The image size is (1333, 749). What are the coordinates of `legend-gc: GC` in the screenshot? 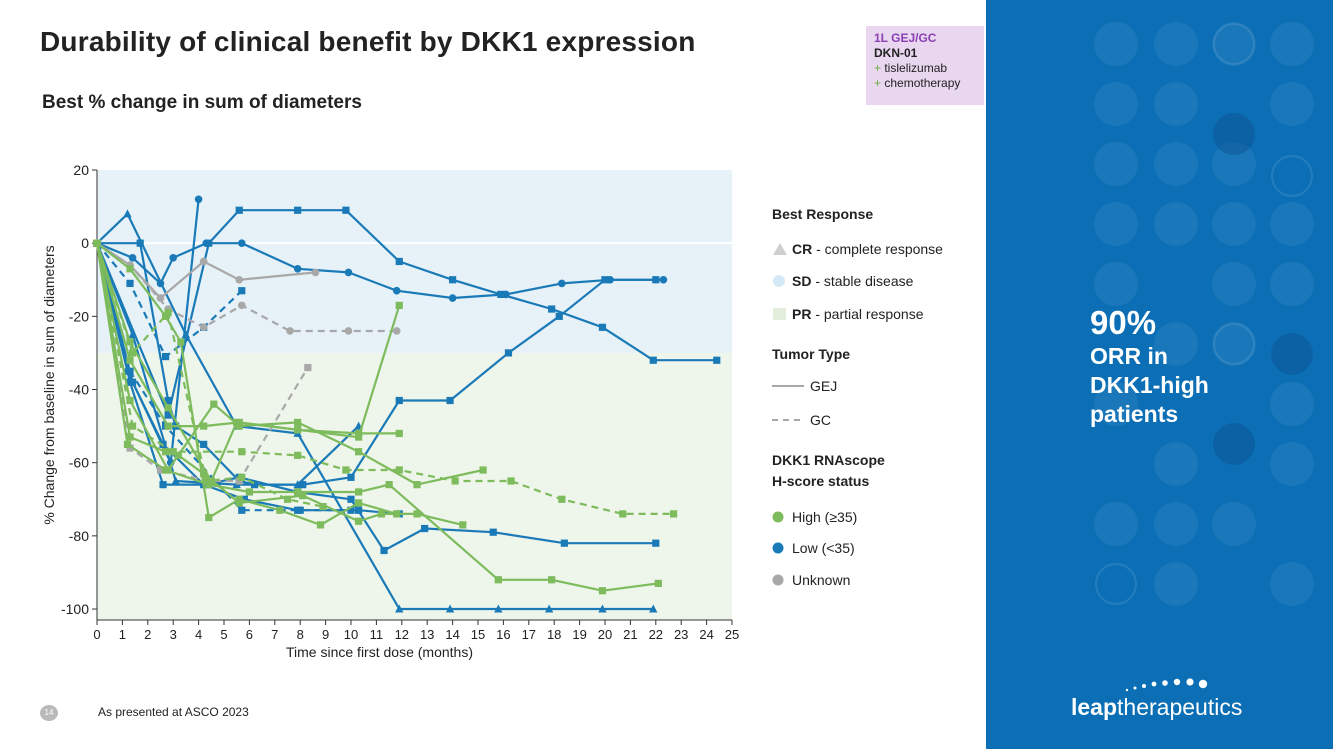 It's located at (801, 420).